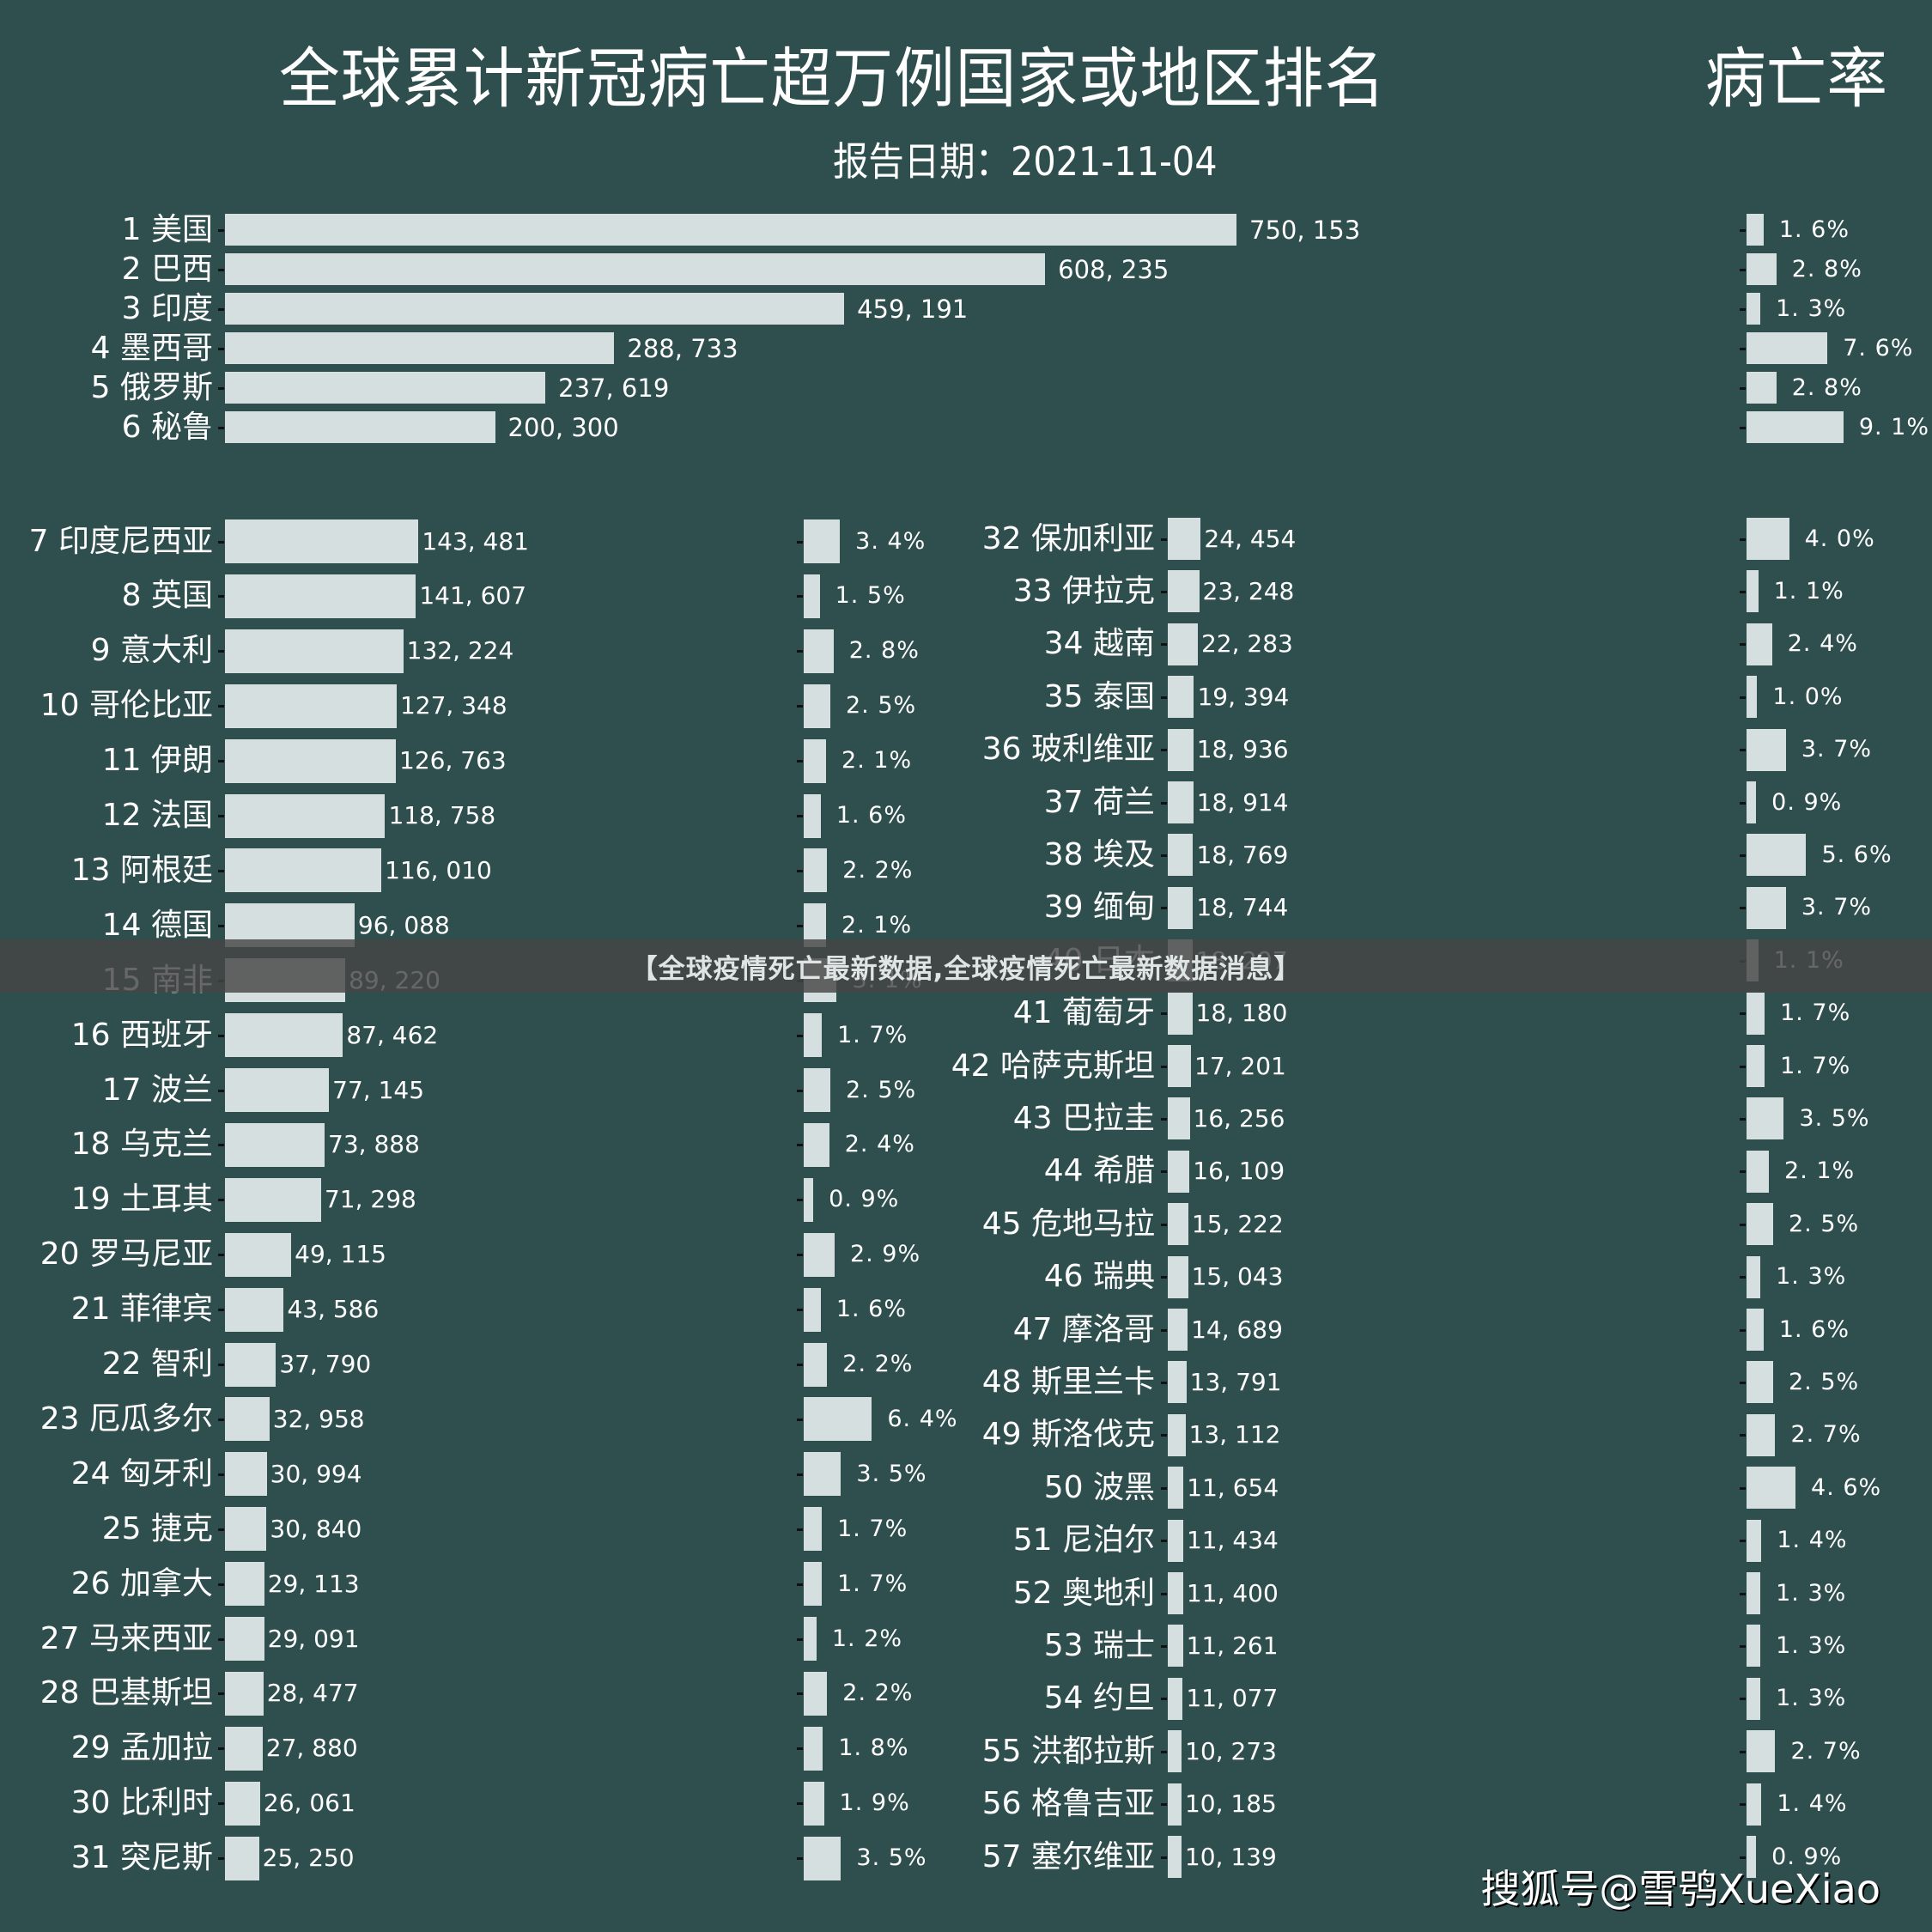 The image size is (1932, 1932). What do you see at coordinates (309, 1804) in the screenshot?
I see `deaths-value: 26, 061` at bounding box center [309, 1804].